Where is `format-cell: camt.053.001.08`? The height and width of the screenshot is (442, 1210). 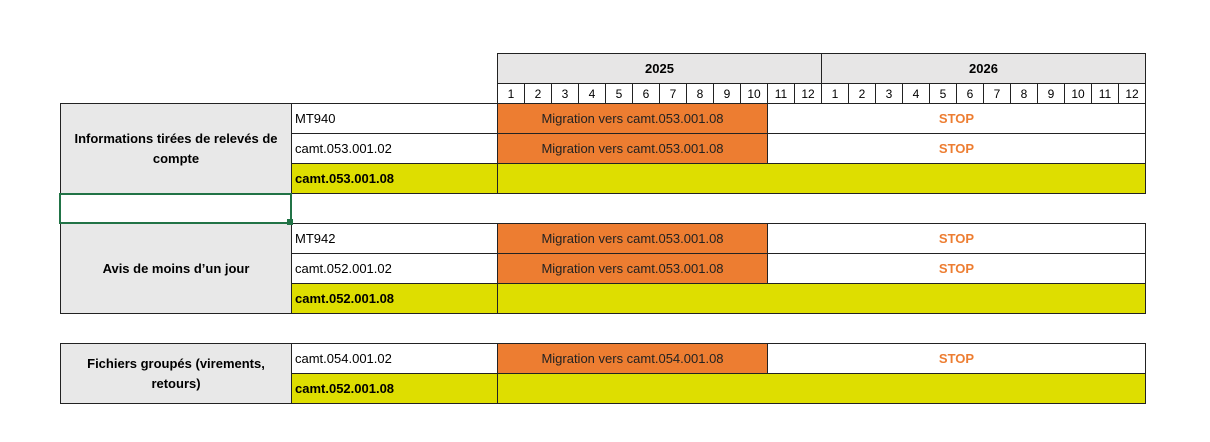 format-cell: camt.053.001.08 is located at coordinates (394, 178).